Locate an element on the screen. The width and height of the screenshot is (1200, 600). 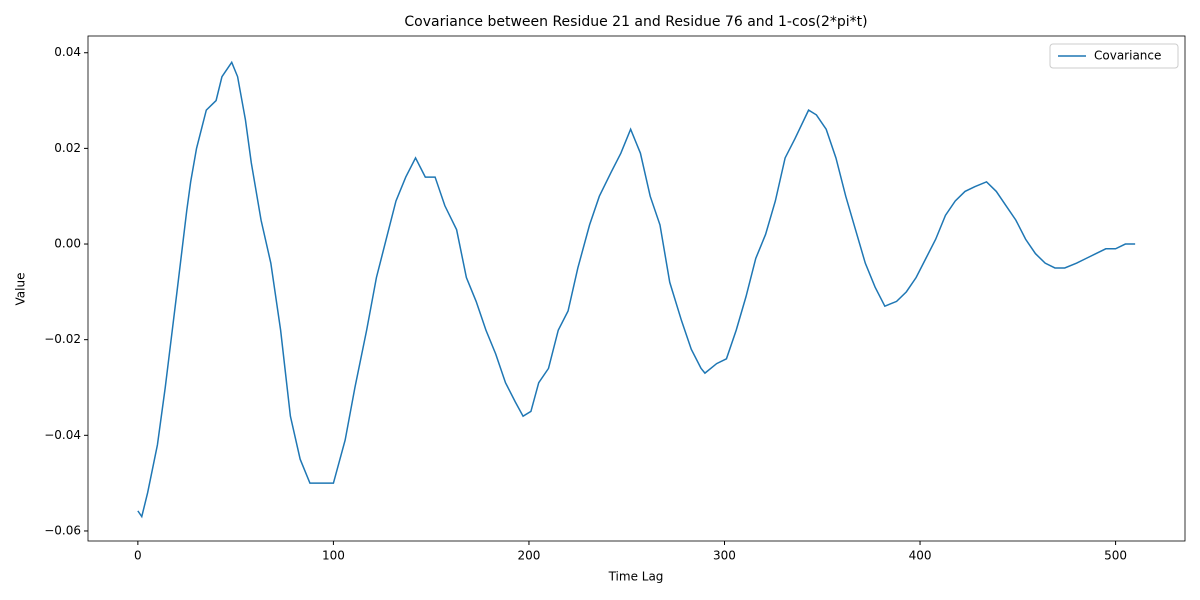
legend-label: Covariance is located at coordinates (1127, 56).